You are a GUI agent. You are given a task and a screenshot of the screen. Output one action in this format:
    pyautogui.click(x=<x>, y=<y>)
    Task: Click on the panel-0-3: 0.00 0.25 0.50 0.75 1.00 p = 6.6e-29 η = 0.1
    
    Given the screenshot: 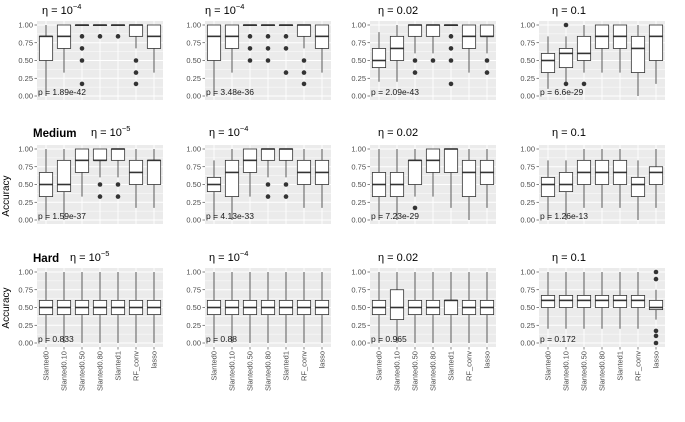 What is the action you would take?
    pyautogui.click(x=592, y=53)
    